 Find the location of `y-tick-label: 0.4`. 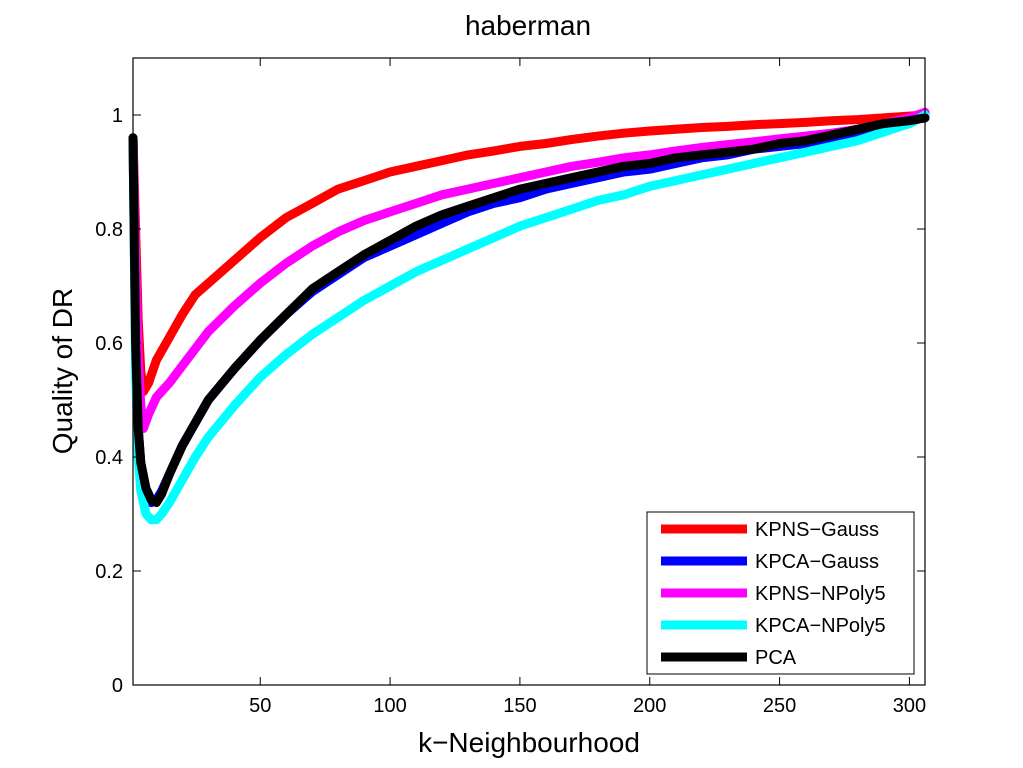

y-tick-label: 0.4 is located at coordinates (109, 458).